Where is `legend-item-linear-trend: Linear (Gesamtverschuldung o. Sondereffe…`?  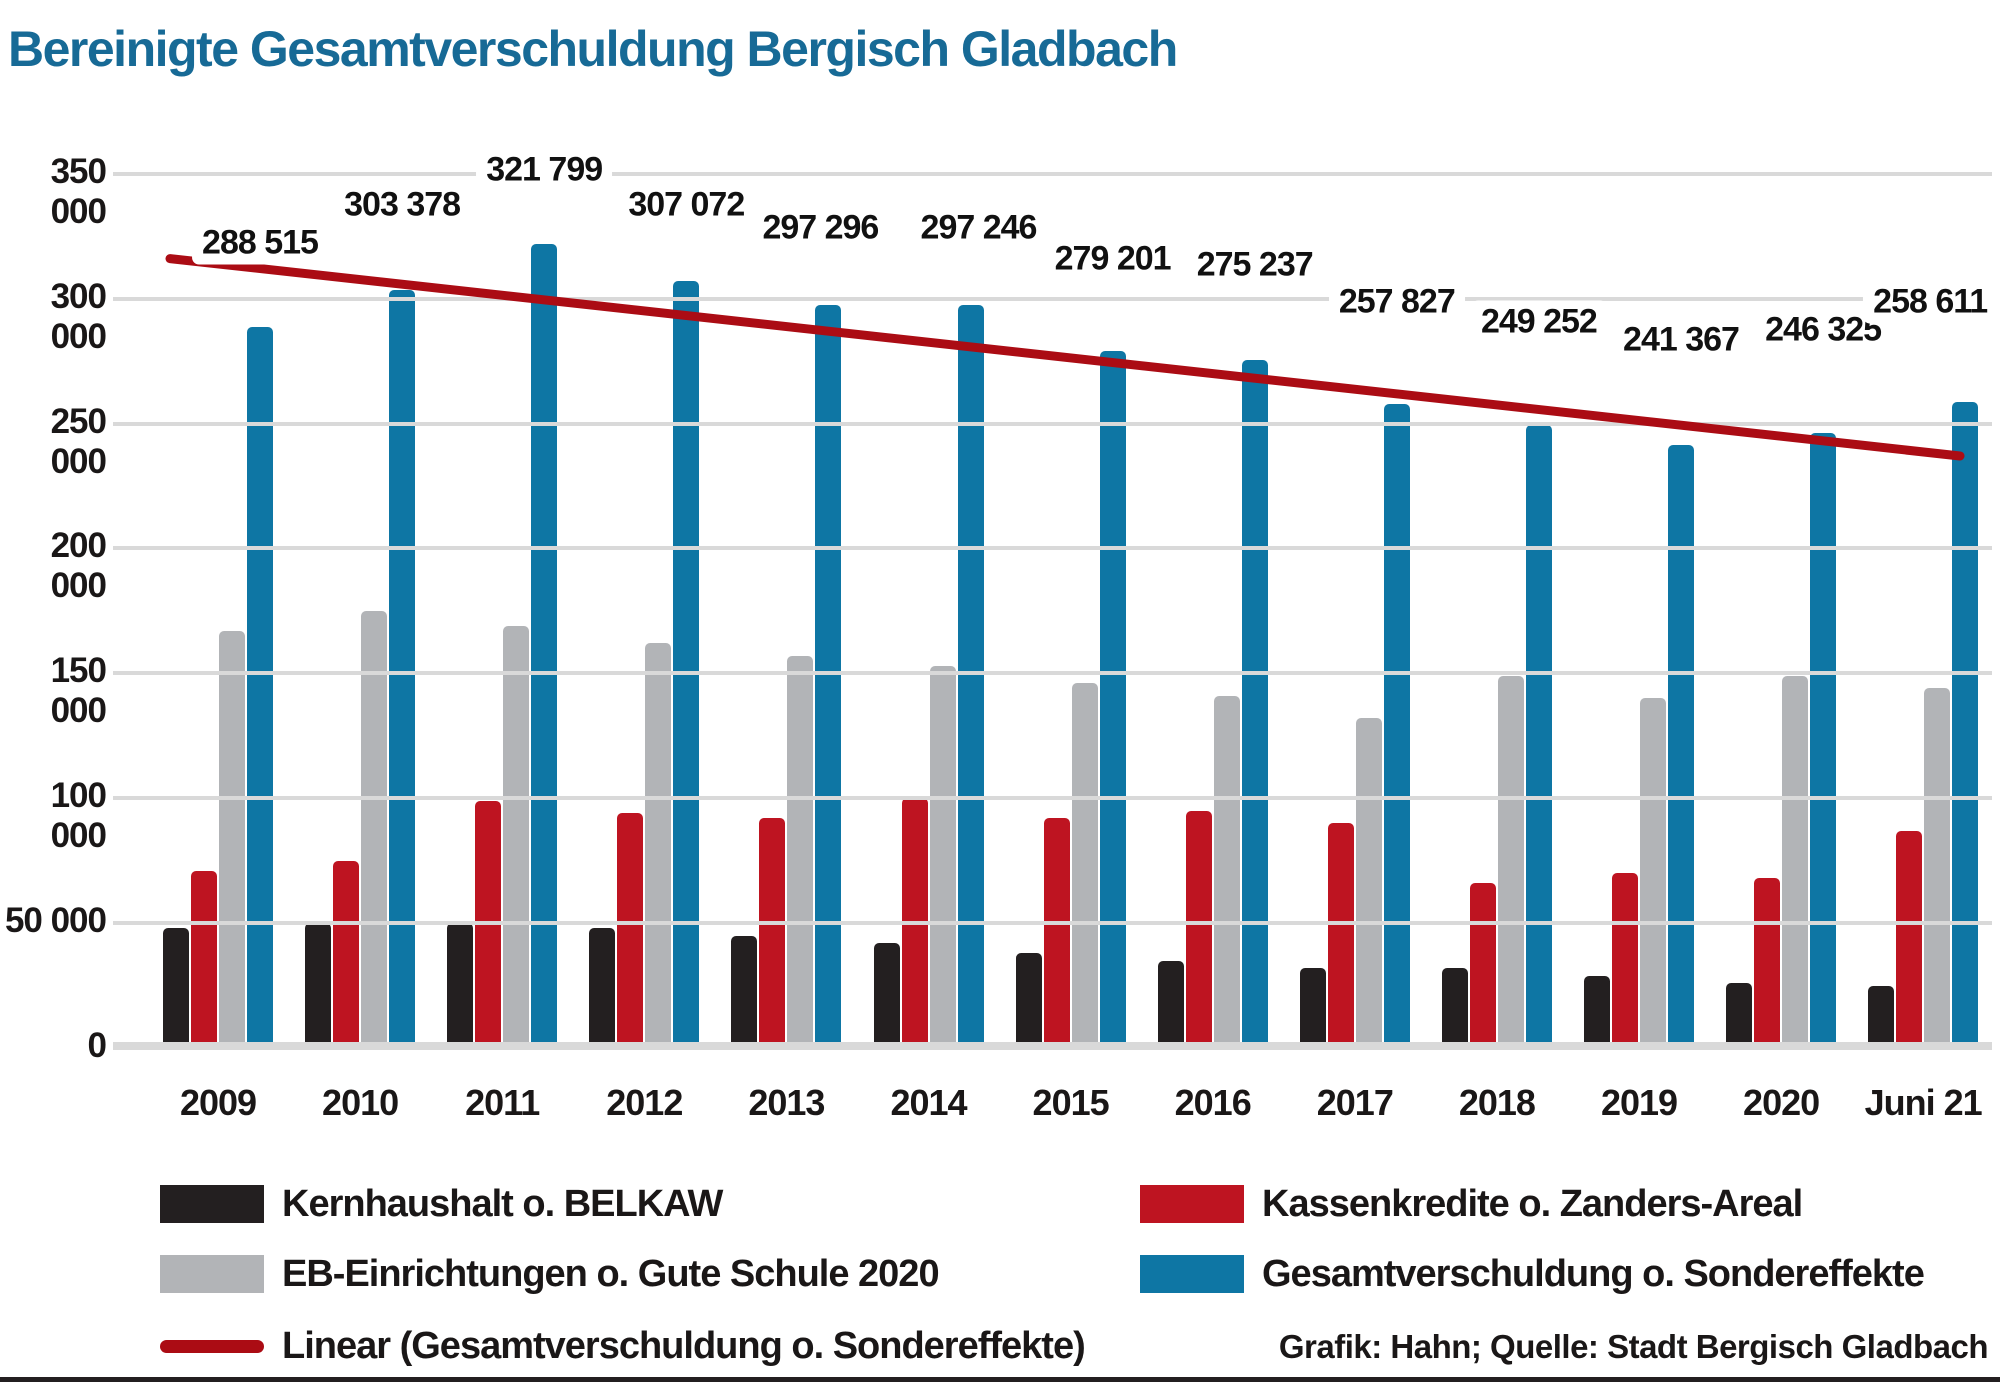
legend-item-linear-trend: Linear (Gesamtverschuldung o. Sondereffe… is located at coordinates (623, 1346).